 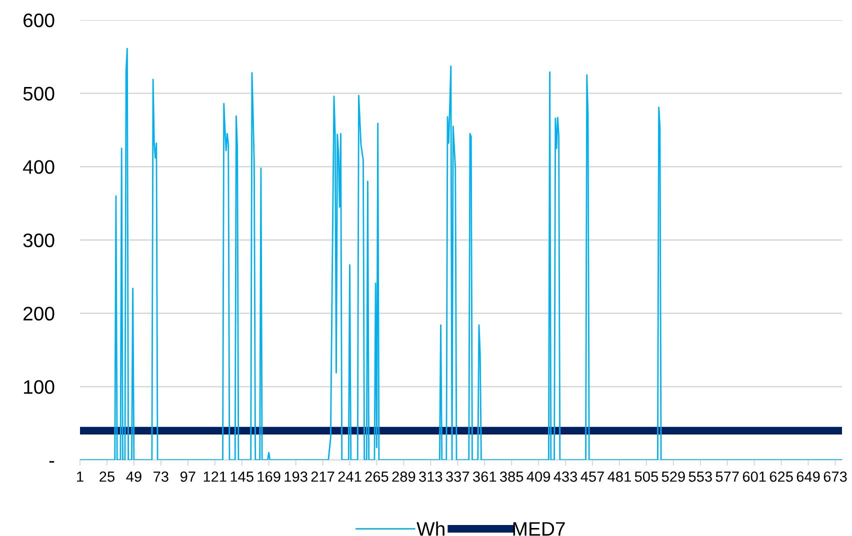 What do you see at coordinates (566, 476) in the screenshot?
I see `x-tick-label: 433` at bounding box center [566, 476].